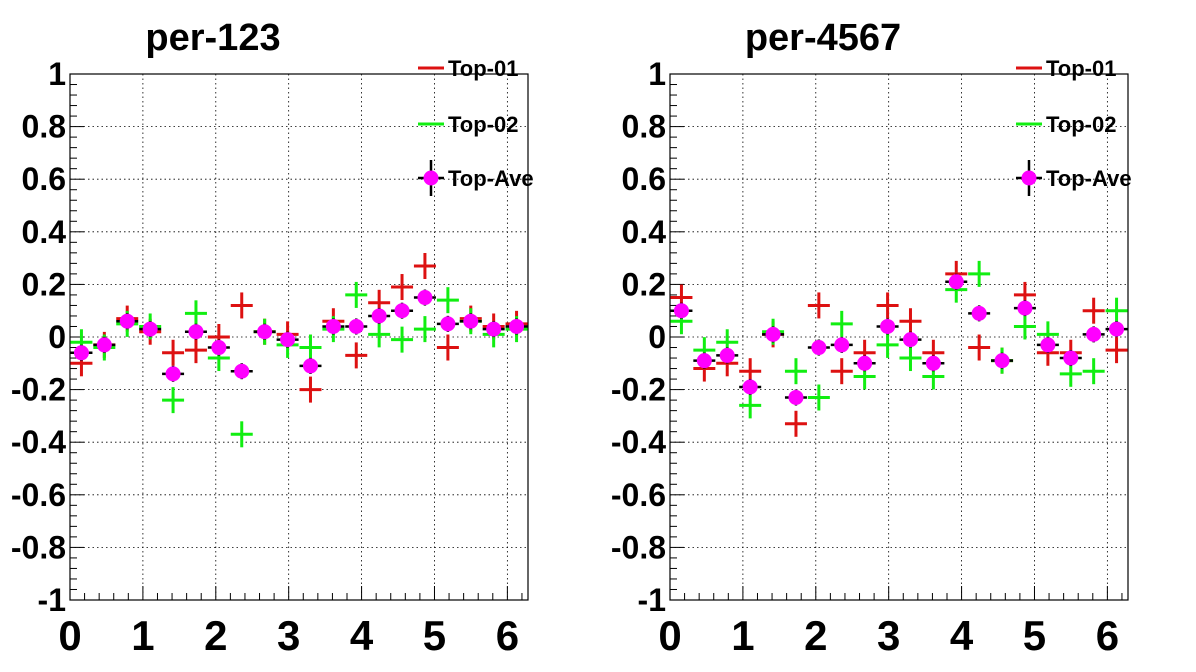 This screenshot has height=672, width=1196. I want to click on chart-title: per-4567, so click(823, 38).